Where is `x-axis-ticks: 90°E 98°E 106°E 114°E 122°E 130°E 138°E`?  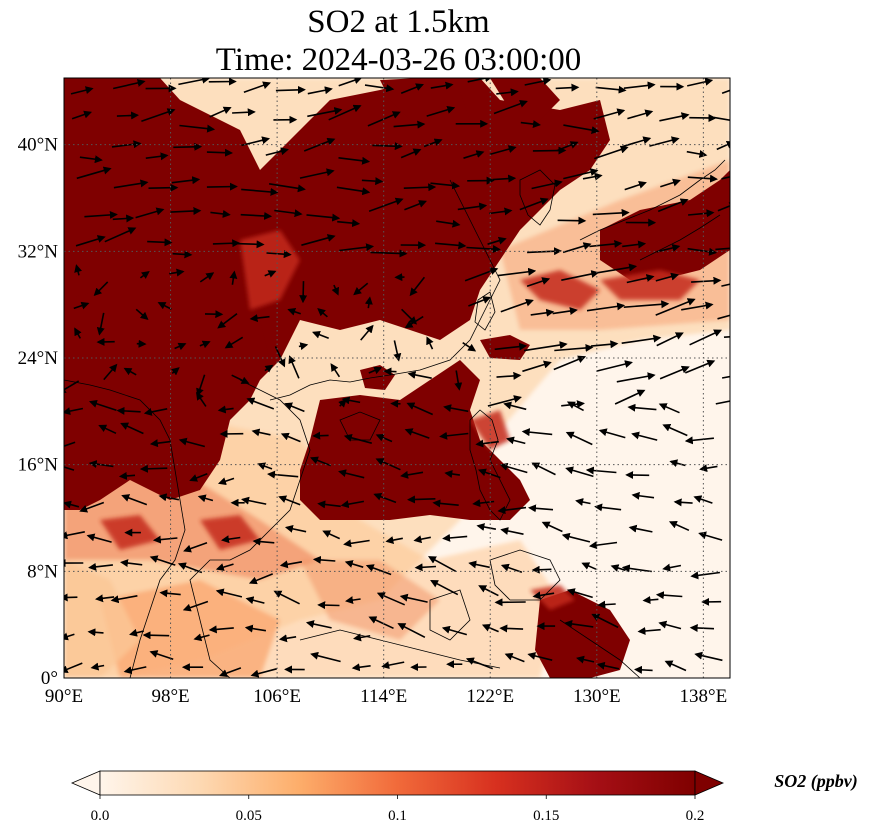
x-axis-ticks: 90°E 98°E 106°E 114°E 122°E 130°E 138°E is located at coordinates (386, 696).